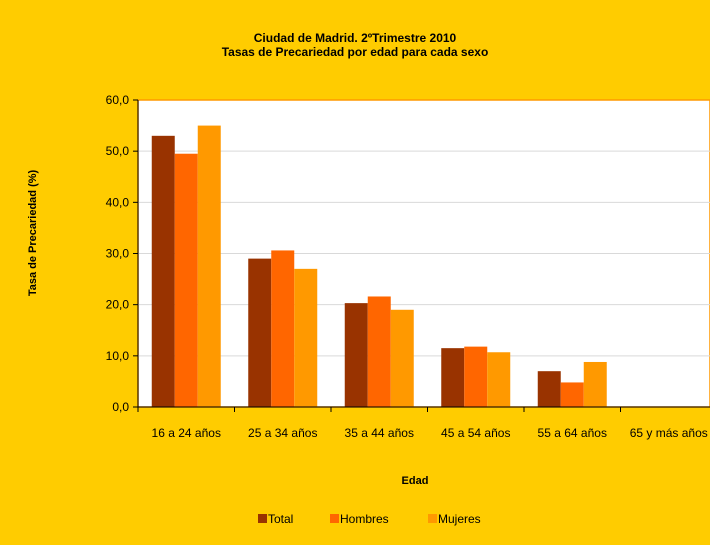  I want to click on legend-label-hombres: Hombres, so click(364, 519).